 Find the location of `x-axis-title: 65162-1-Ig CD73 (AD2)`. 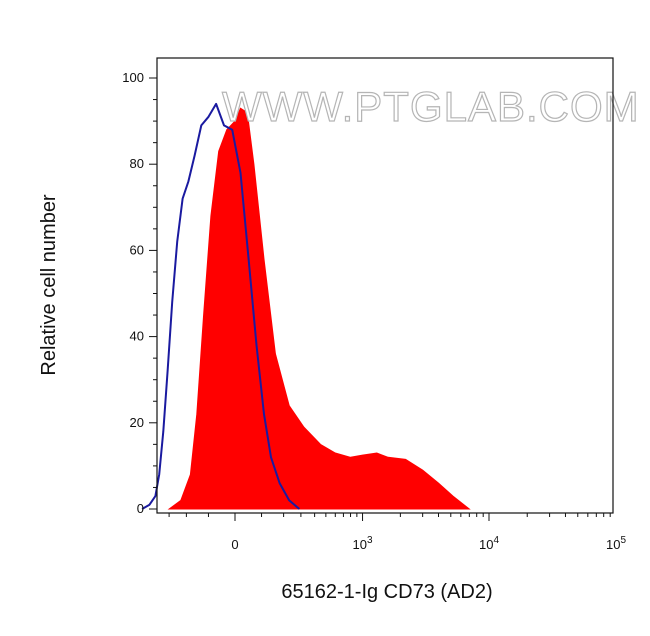

x-axis-title: 65162-1-Ig CD73 (AD2) is located at coordinates (386, 592).